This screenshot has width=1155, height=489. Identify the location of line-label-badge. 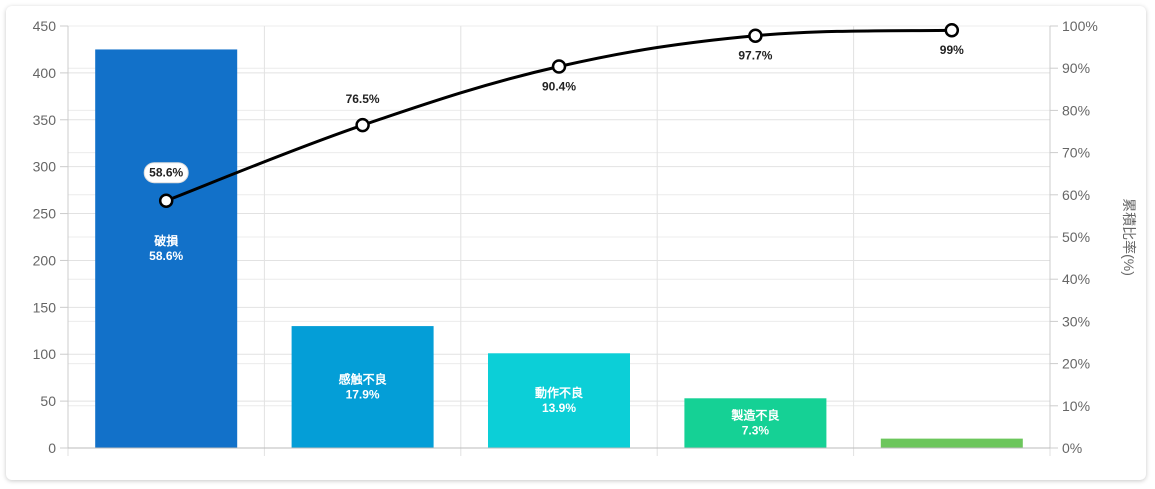
(166, 173).